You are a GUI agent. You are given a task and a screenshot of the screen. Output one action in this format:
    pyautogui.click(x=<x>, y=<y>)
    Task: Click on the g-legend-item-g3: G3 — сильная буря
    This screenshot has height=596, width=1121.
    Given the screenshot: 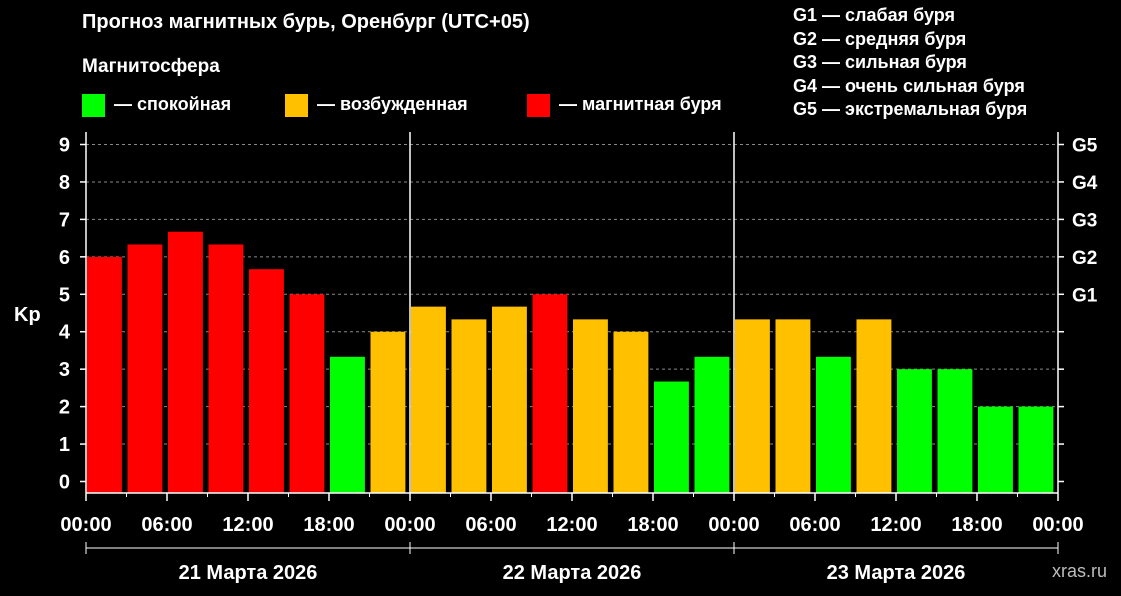 What is the action you would take?
    pyautogui.click(x=880, y=62)
    